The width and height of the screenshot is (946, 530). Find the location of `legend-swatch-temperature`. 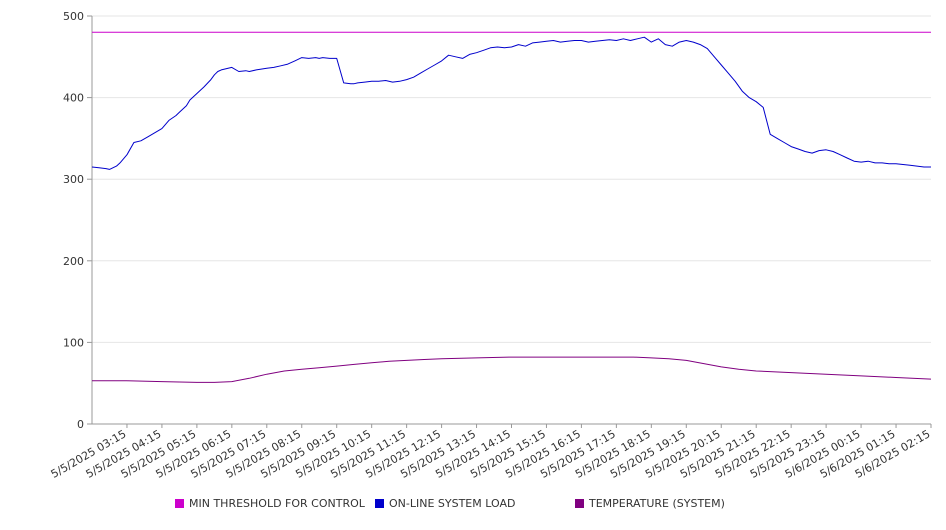

legend-swatch-temperature is located at coordinates (579, 503).